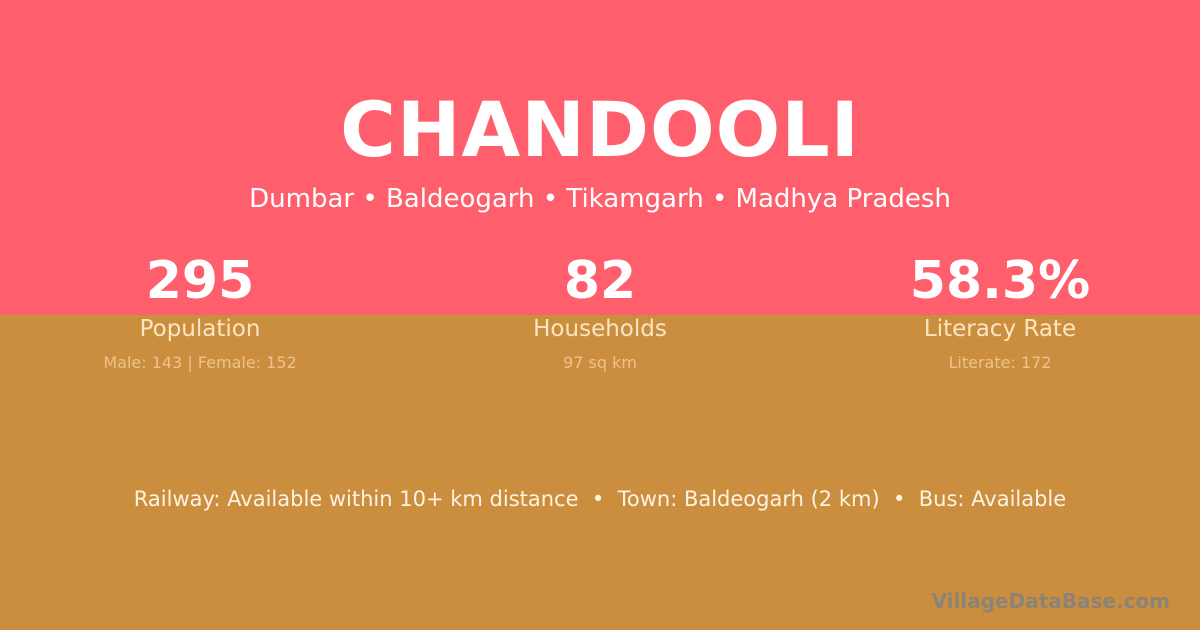 The height and width of the screenshot is (630, 1200). Describe the element at coordinates (200, 329) in the screenshot. I see `stat-label: Population` at that location.